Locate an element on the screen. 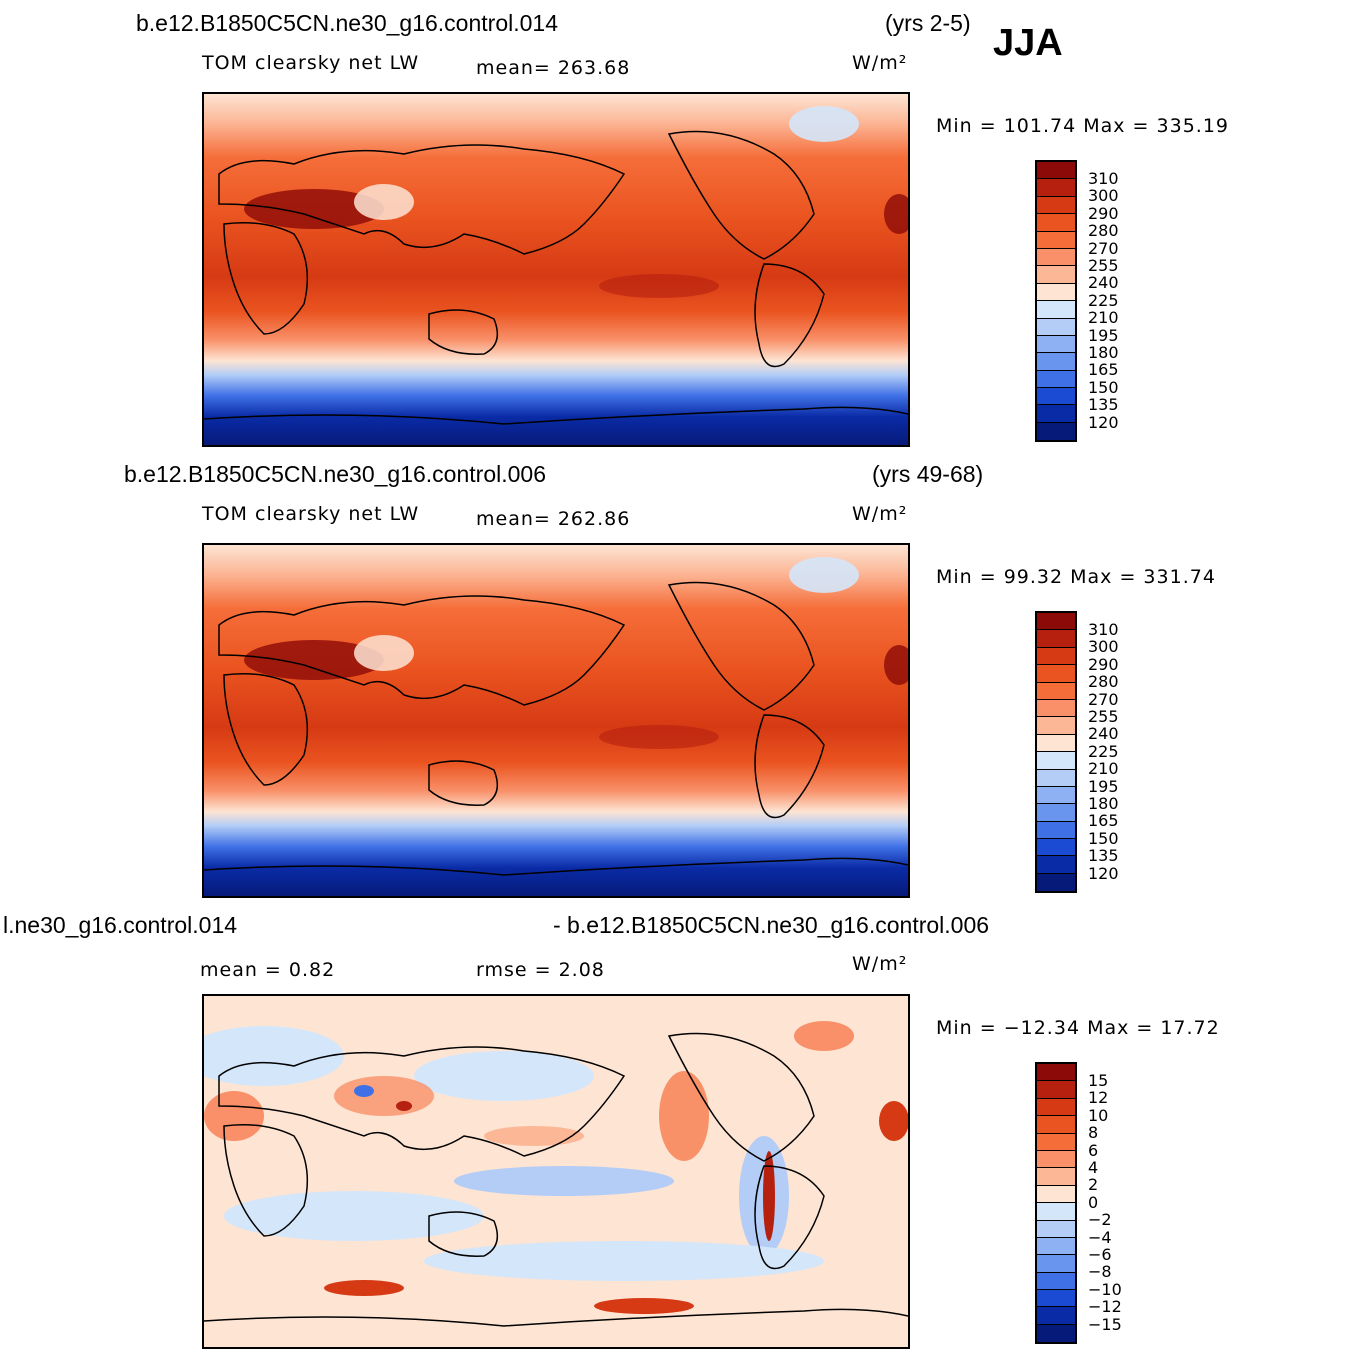 This screenshot has width=1361, height=1363. panel-middle-colorbar is located at coordinates (1056, 752).